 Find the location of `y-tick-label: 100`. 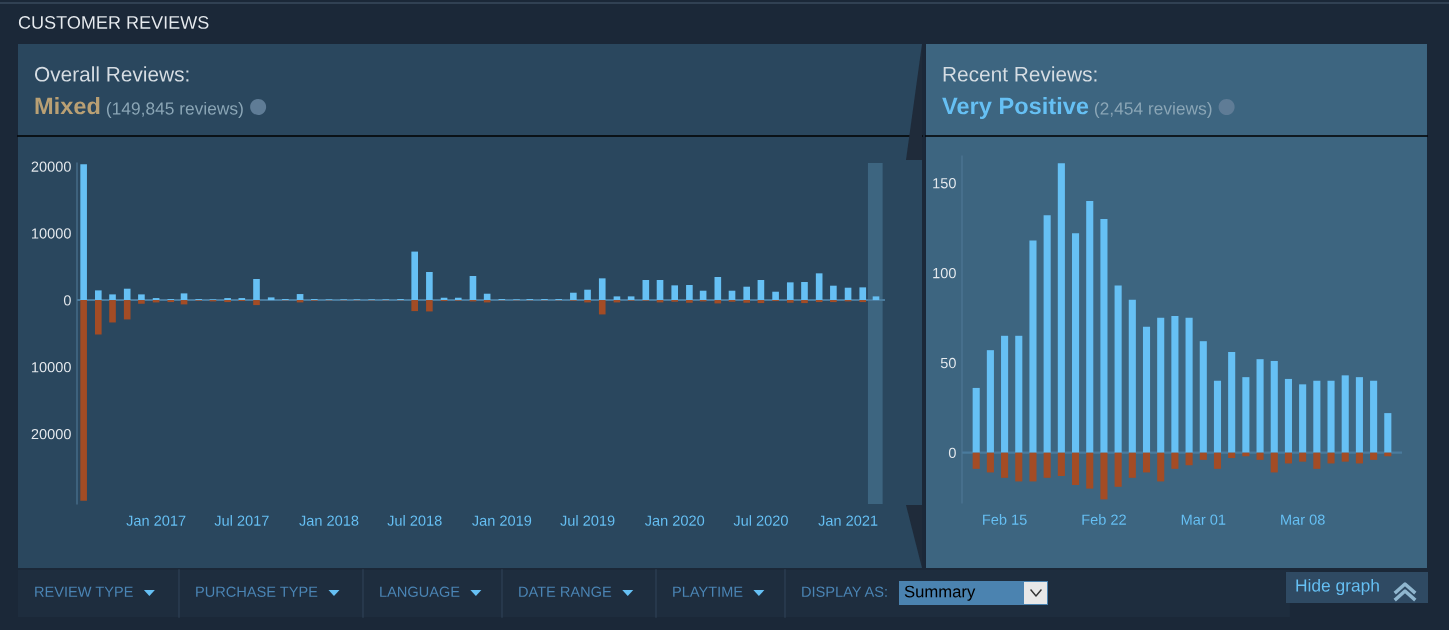

y-tick-label: 100 is located at coordinates (944, 273).